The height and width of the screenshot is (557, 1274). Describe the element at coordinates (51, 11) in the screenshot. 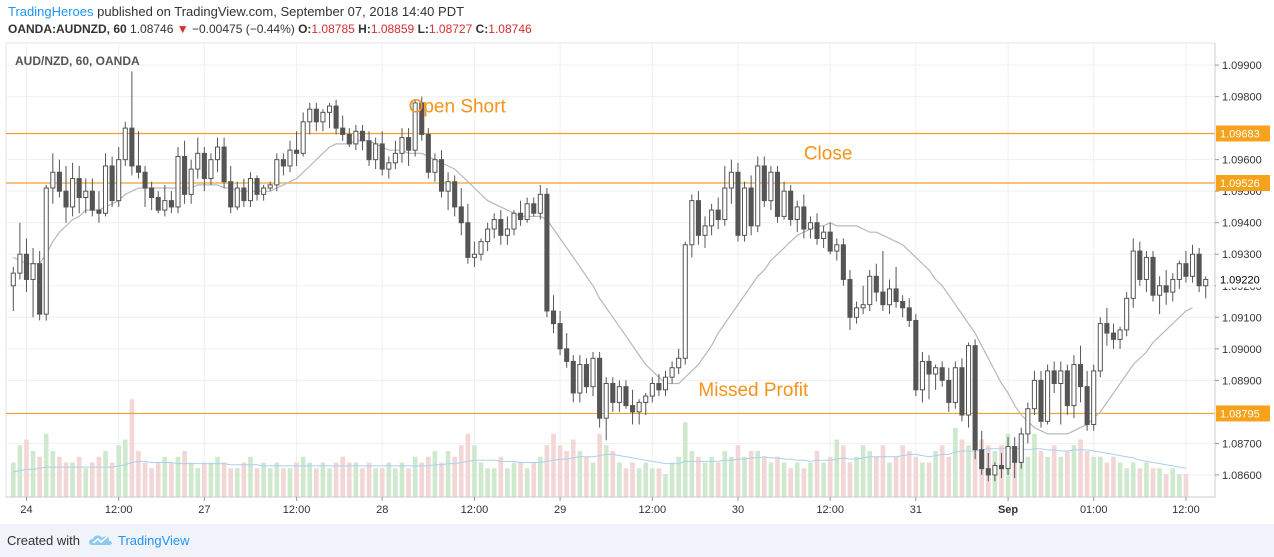

I see `publisher-link: TradingHeroes` at that location.